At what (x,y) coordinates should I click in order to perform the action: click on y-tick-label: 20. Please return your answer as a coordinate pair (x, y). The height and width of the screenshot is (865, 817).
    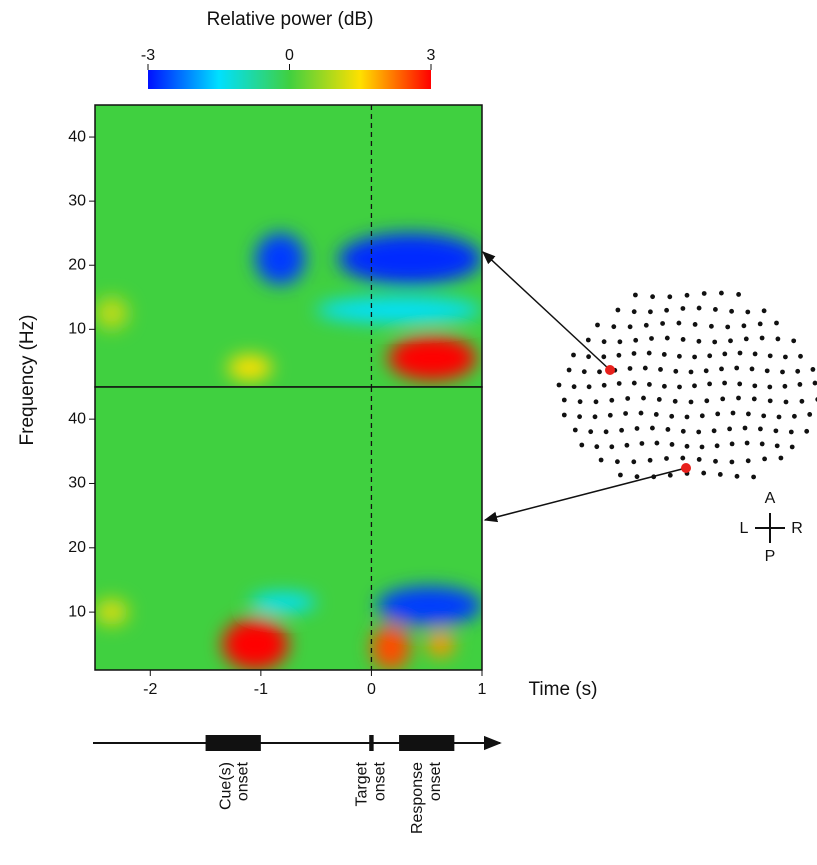
    Looking at the image, I should click on (77, 264).